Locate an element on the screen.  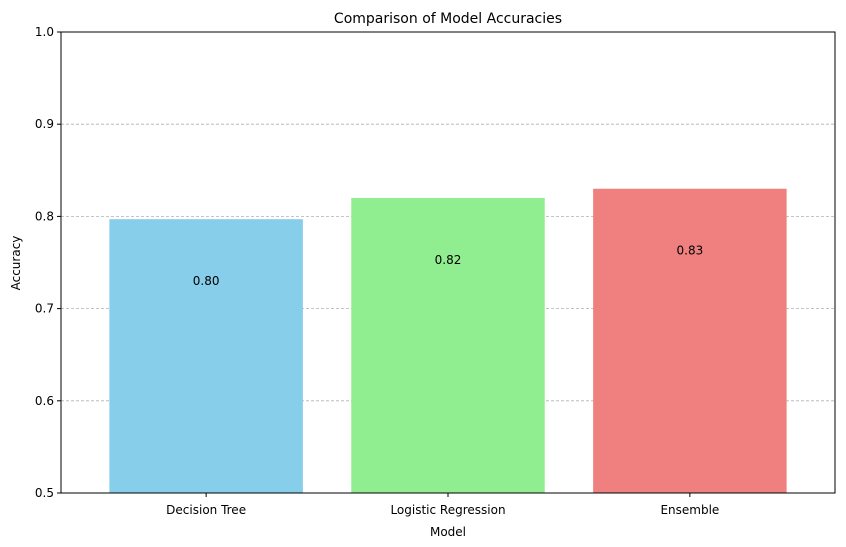
y-axis-ticks: 0.5 0.6 0.7 0.8 0.9 1.0 is located at coordinates (48, 262).